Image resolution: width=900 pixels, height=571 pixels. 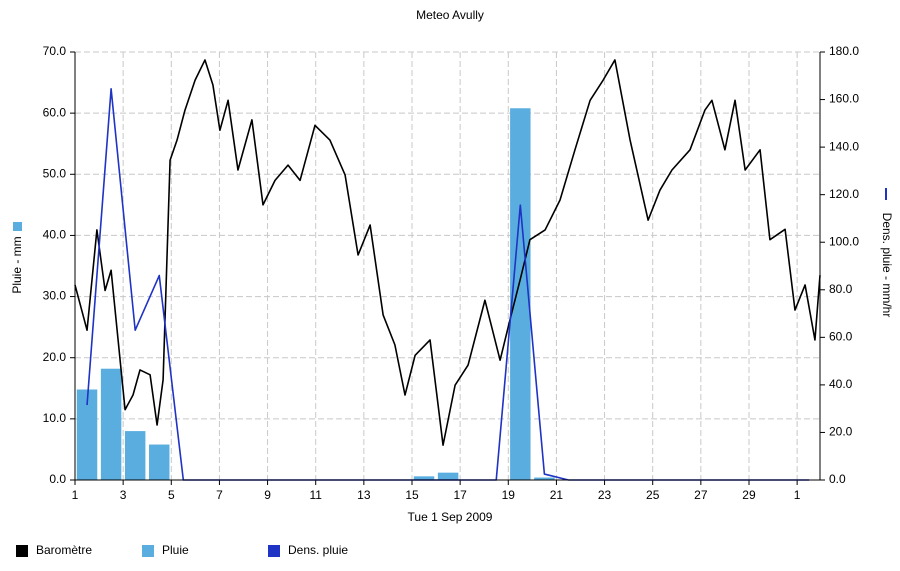 I want to click on y2-tick-label: 20.0, so click(x=841, y=432).